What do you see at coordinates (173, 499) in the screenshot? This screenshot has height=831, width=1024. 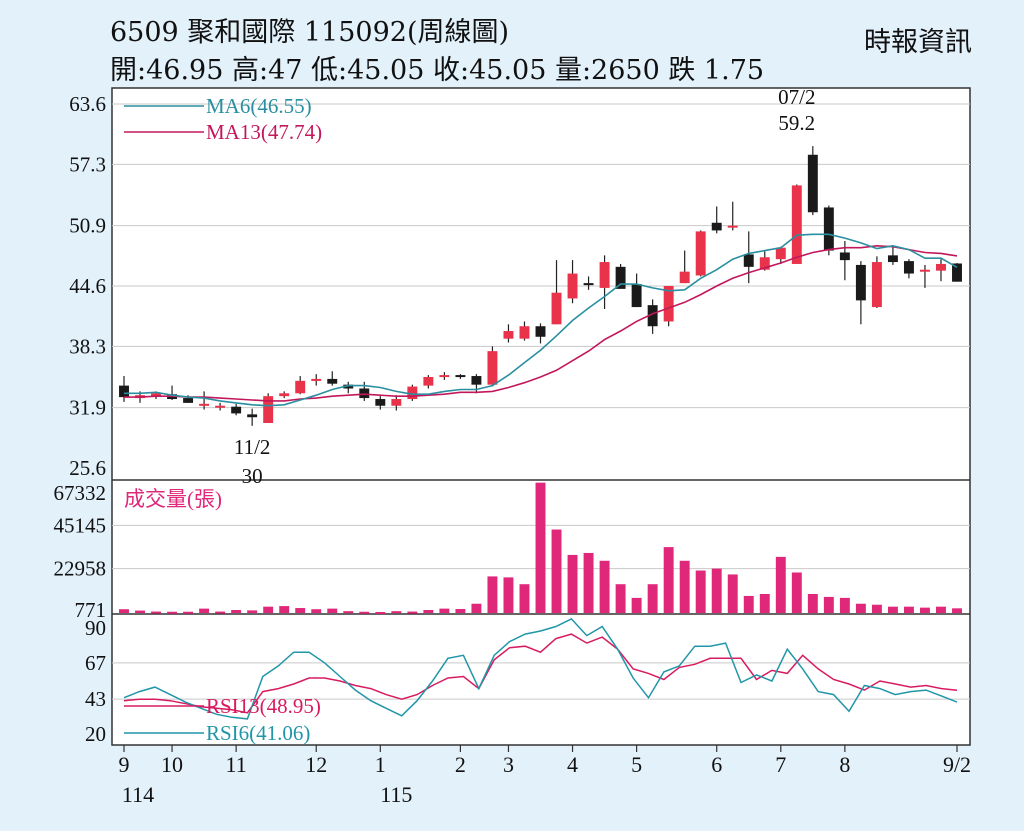 I see `volume-title: 成交量(張)` at bounding box center [173, 499].